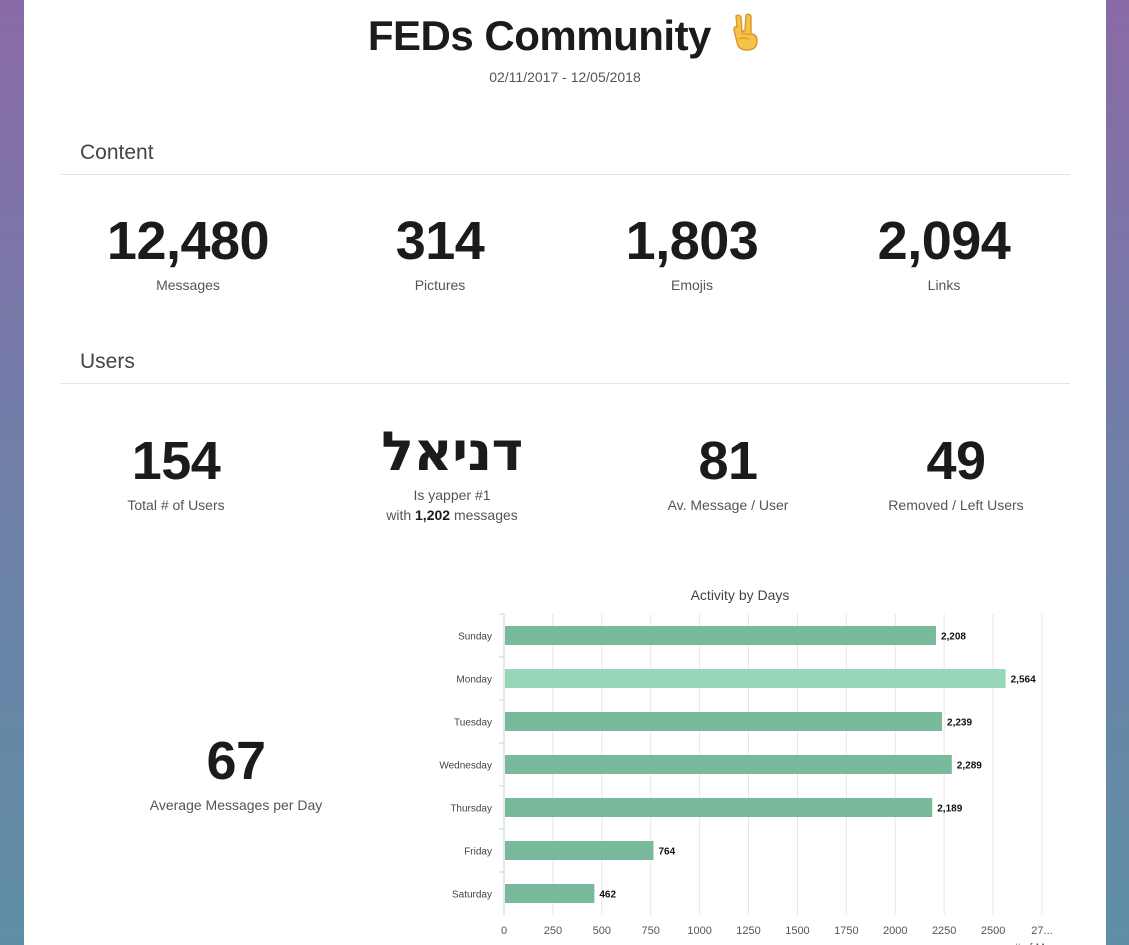 This screenshot has height=945, width=1129. What do you see at coordinates (399, 515) in the screenshot?
I see `top-yapper-with: with` at bounding box center [399, 515].